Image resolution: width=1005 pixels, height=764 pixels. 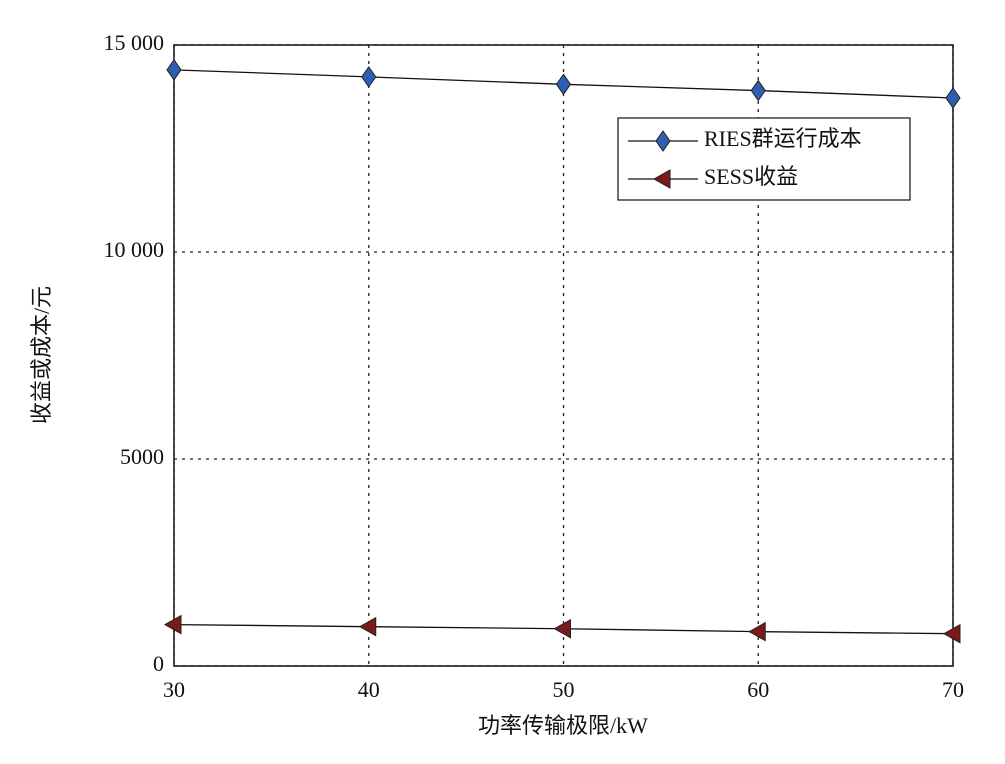 I want to click on y-tick-label: 15 000, so click(x=134, y=42).